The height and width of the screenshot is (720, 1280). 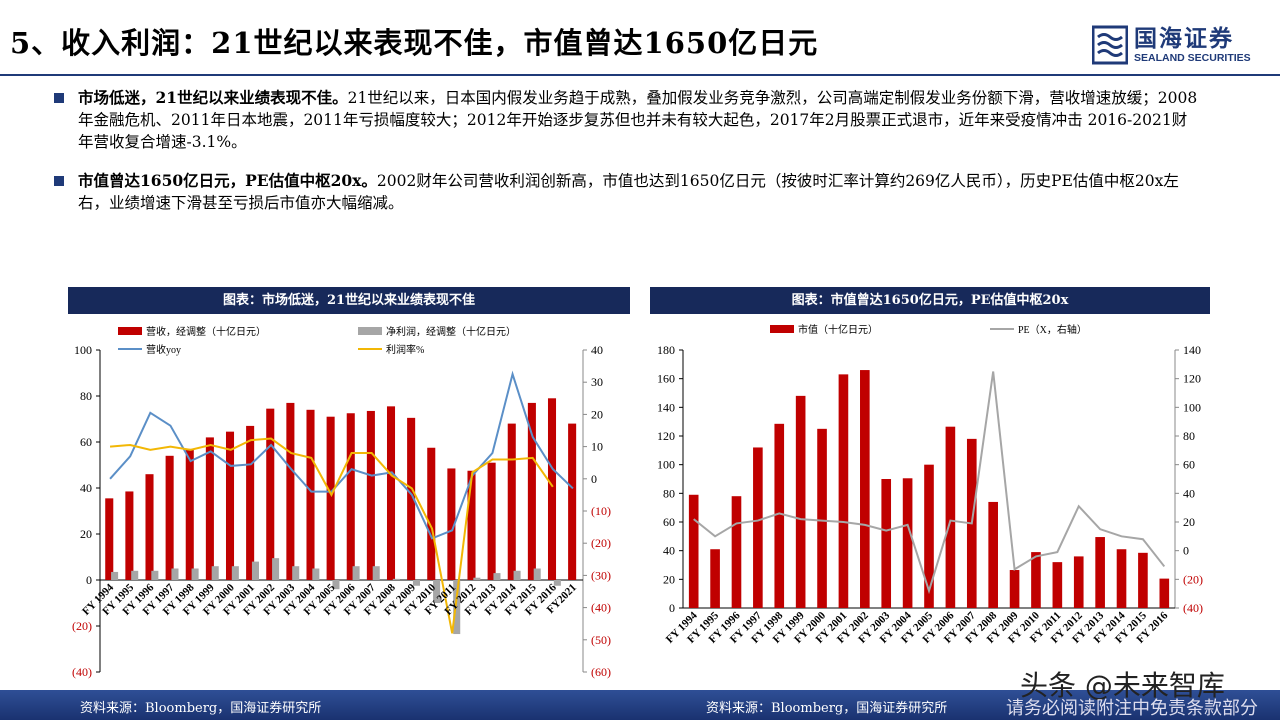 What do you see at coordinates (930, 300) in the screenshot?
I see `chart-2-title: 图表：市值曾达1650亿日元，PE估值中枢20x` at bounding box center [930, 300].